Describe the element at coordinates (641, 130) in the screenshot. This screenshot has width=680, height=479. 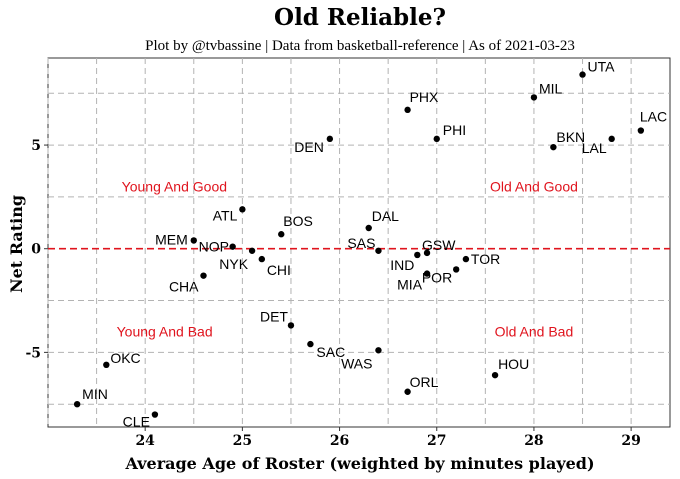
I see `point-lac` at that location.